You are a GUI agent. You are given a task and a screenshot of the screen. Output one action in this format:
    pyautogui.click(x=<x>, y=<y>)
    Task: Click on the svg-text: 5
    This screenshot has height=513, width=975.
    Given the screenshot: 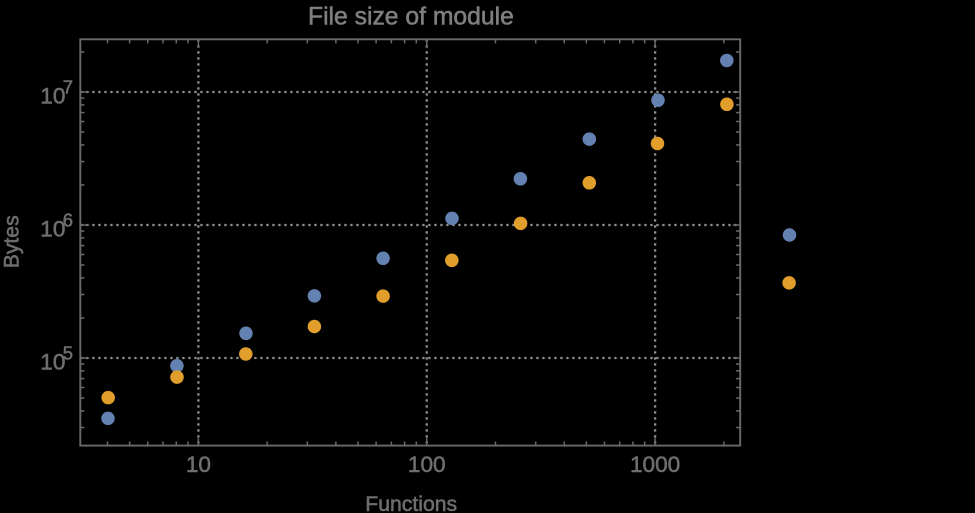 What is the action you would take?
    pyautogui.click(x=68, y=352)
    